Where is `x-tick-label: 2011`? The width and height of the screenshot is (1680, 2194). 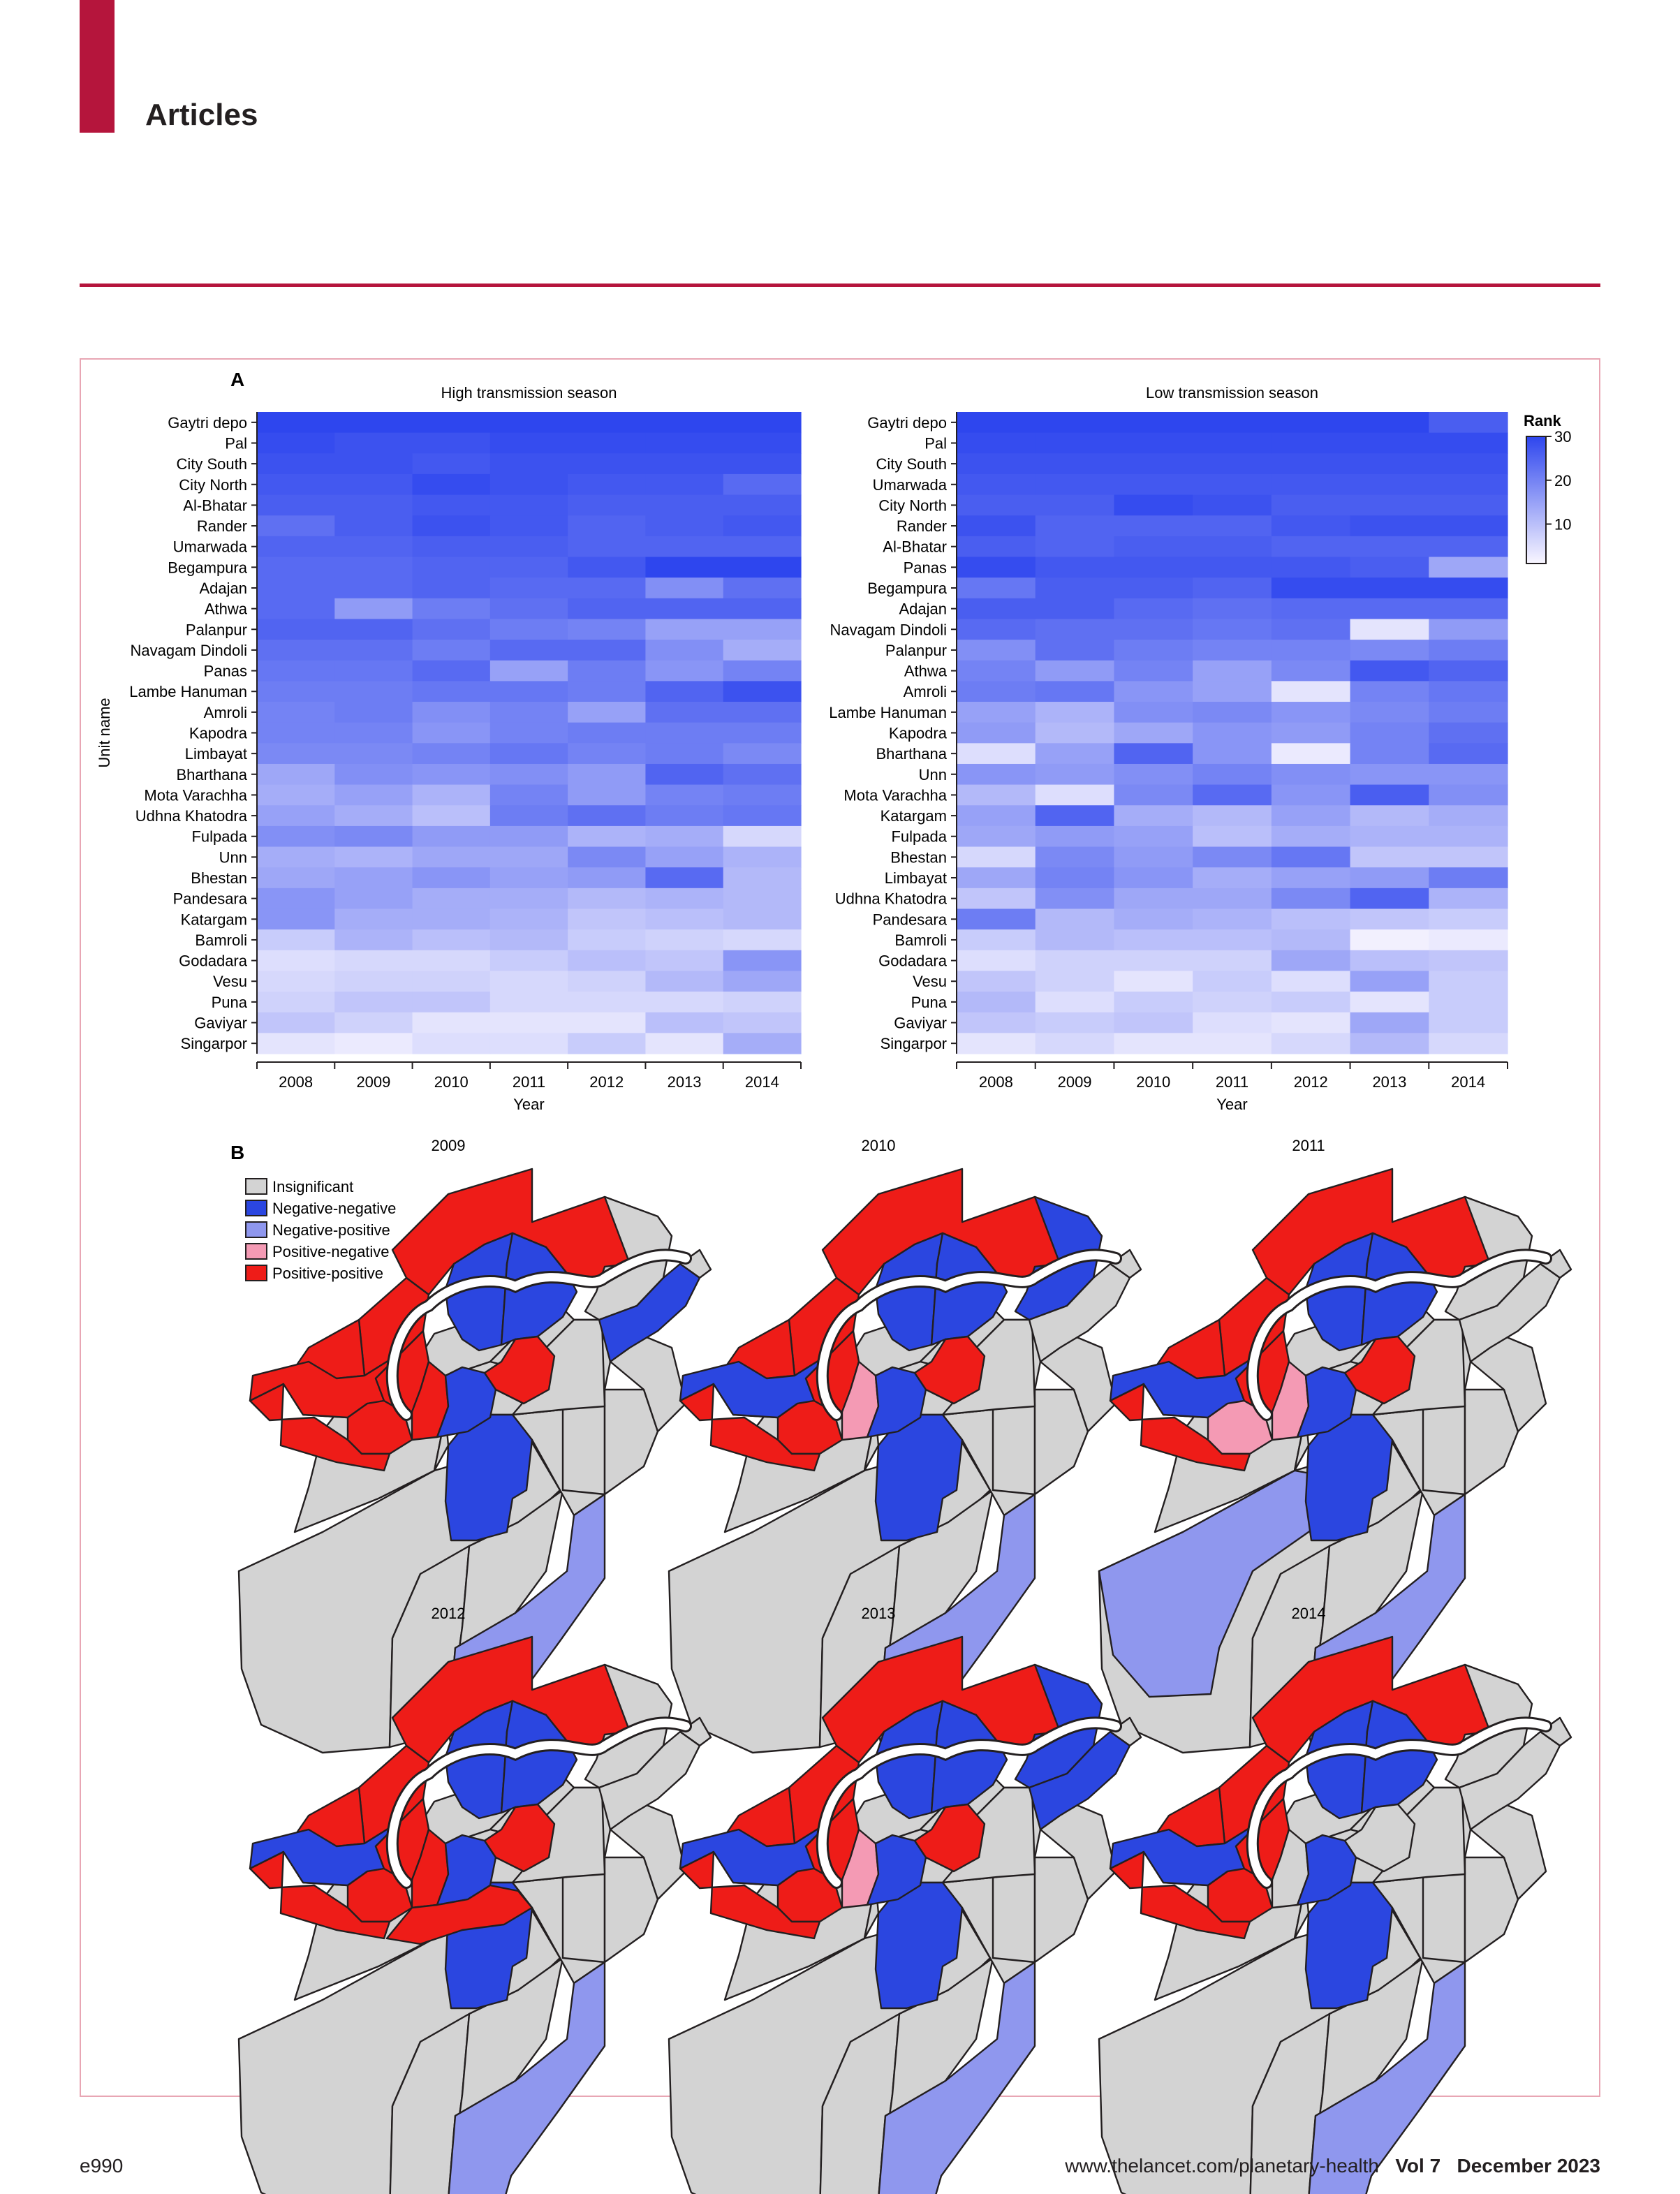
x-tick-label: 2011 is located at coordinates (529, 1082).